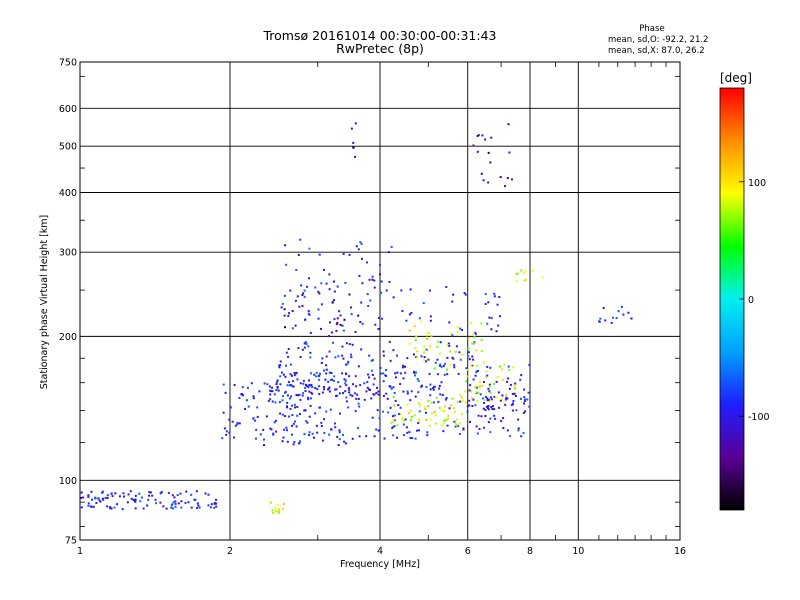  Describe the element at coordinates (380, 564) in the screenshot. I see `x-axis-label: Frequency [MHz]` at that location.